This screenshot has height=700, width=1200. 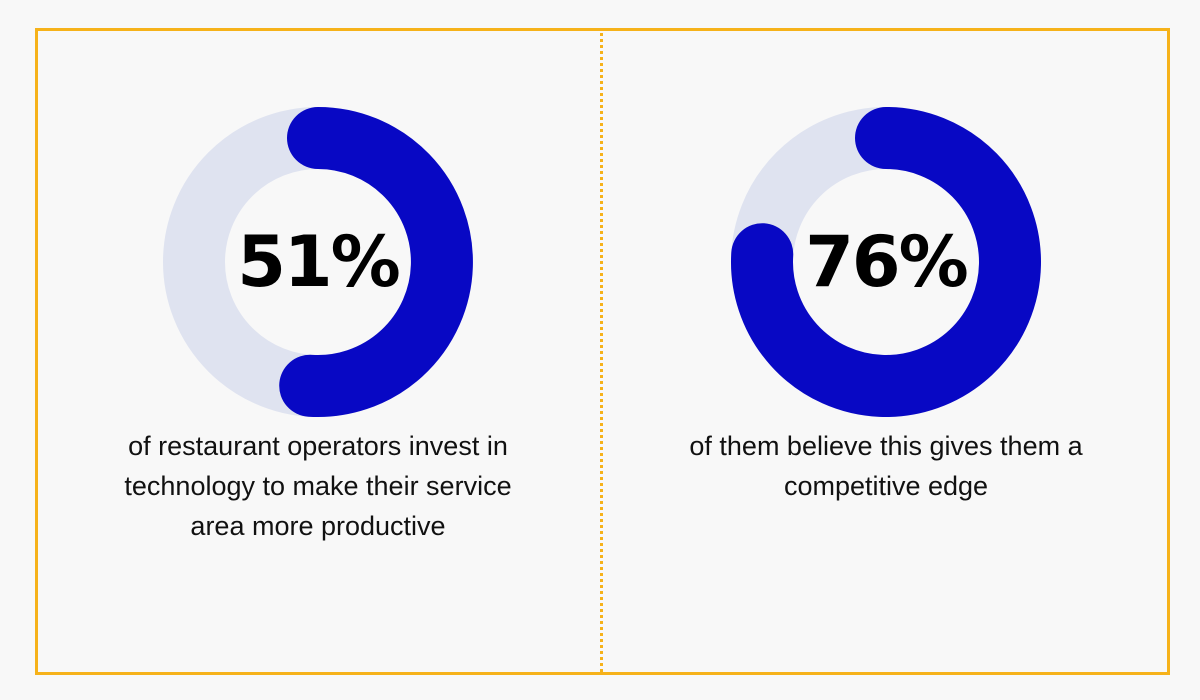 I want to click on percentage-label-1: 51%, so click(x=319, y=262).